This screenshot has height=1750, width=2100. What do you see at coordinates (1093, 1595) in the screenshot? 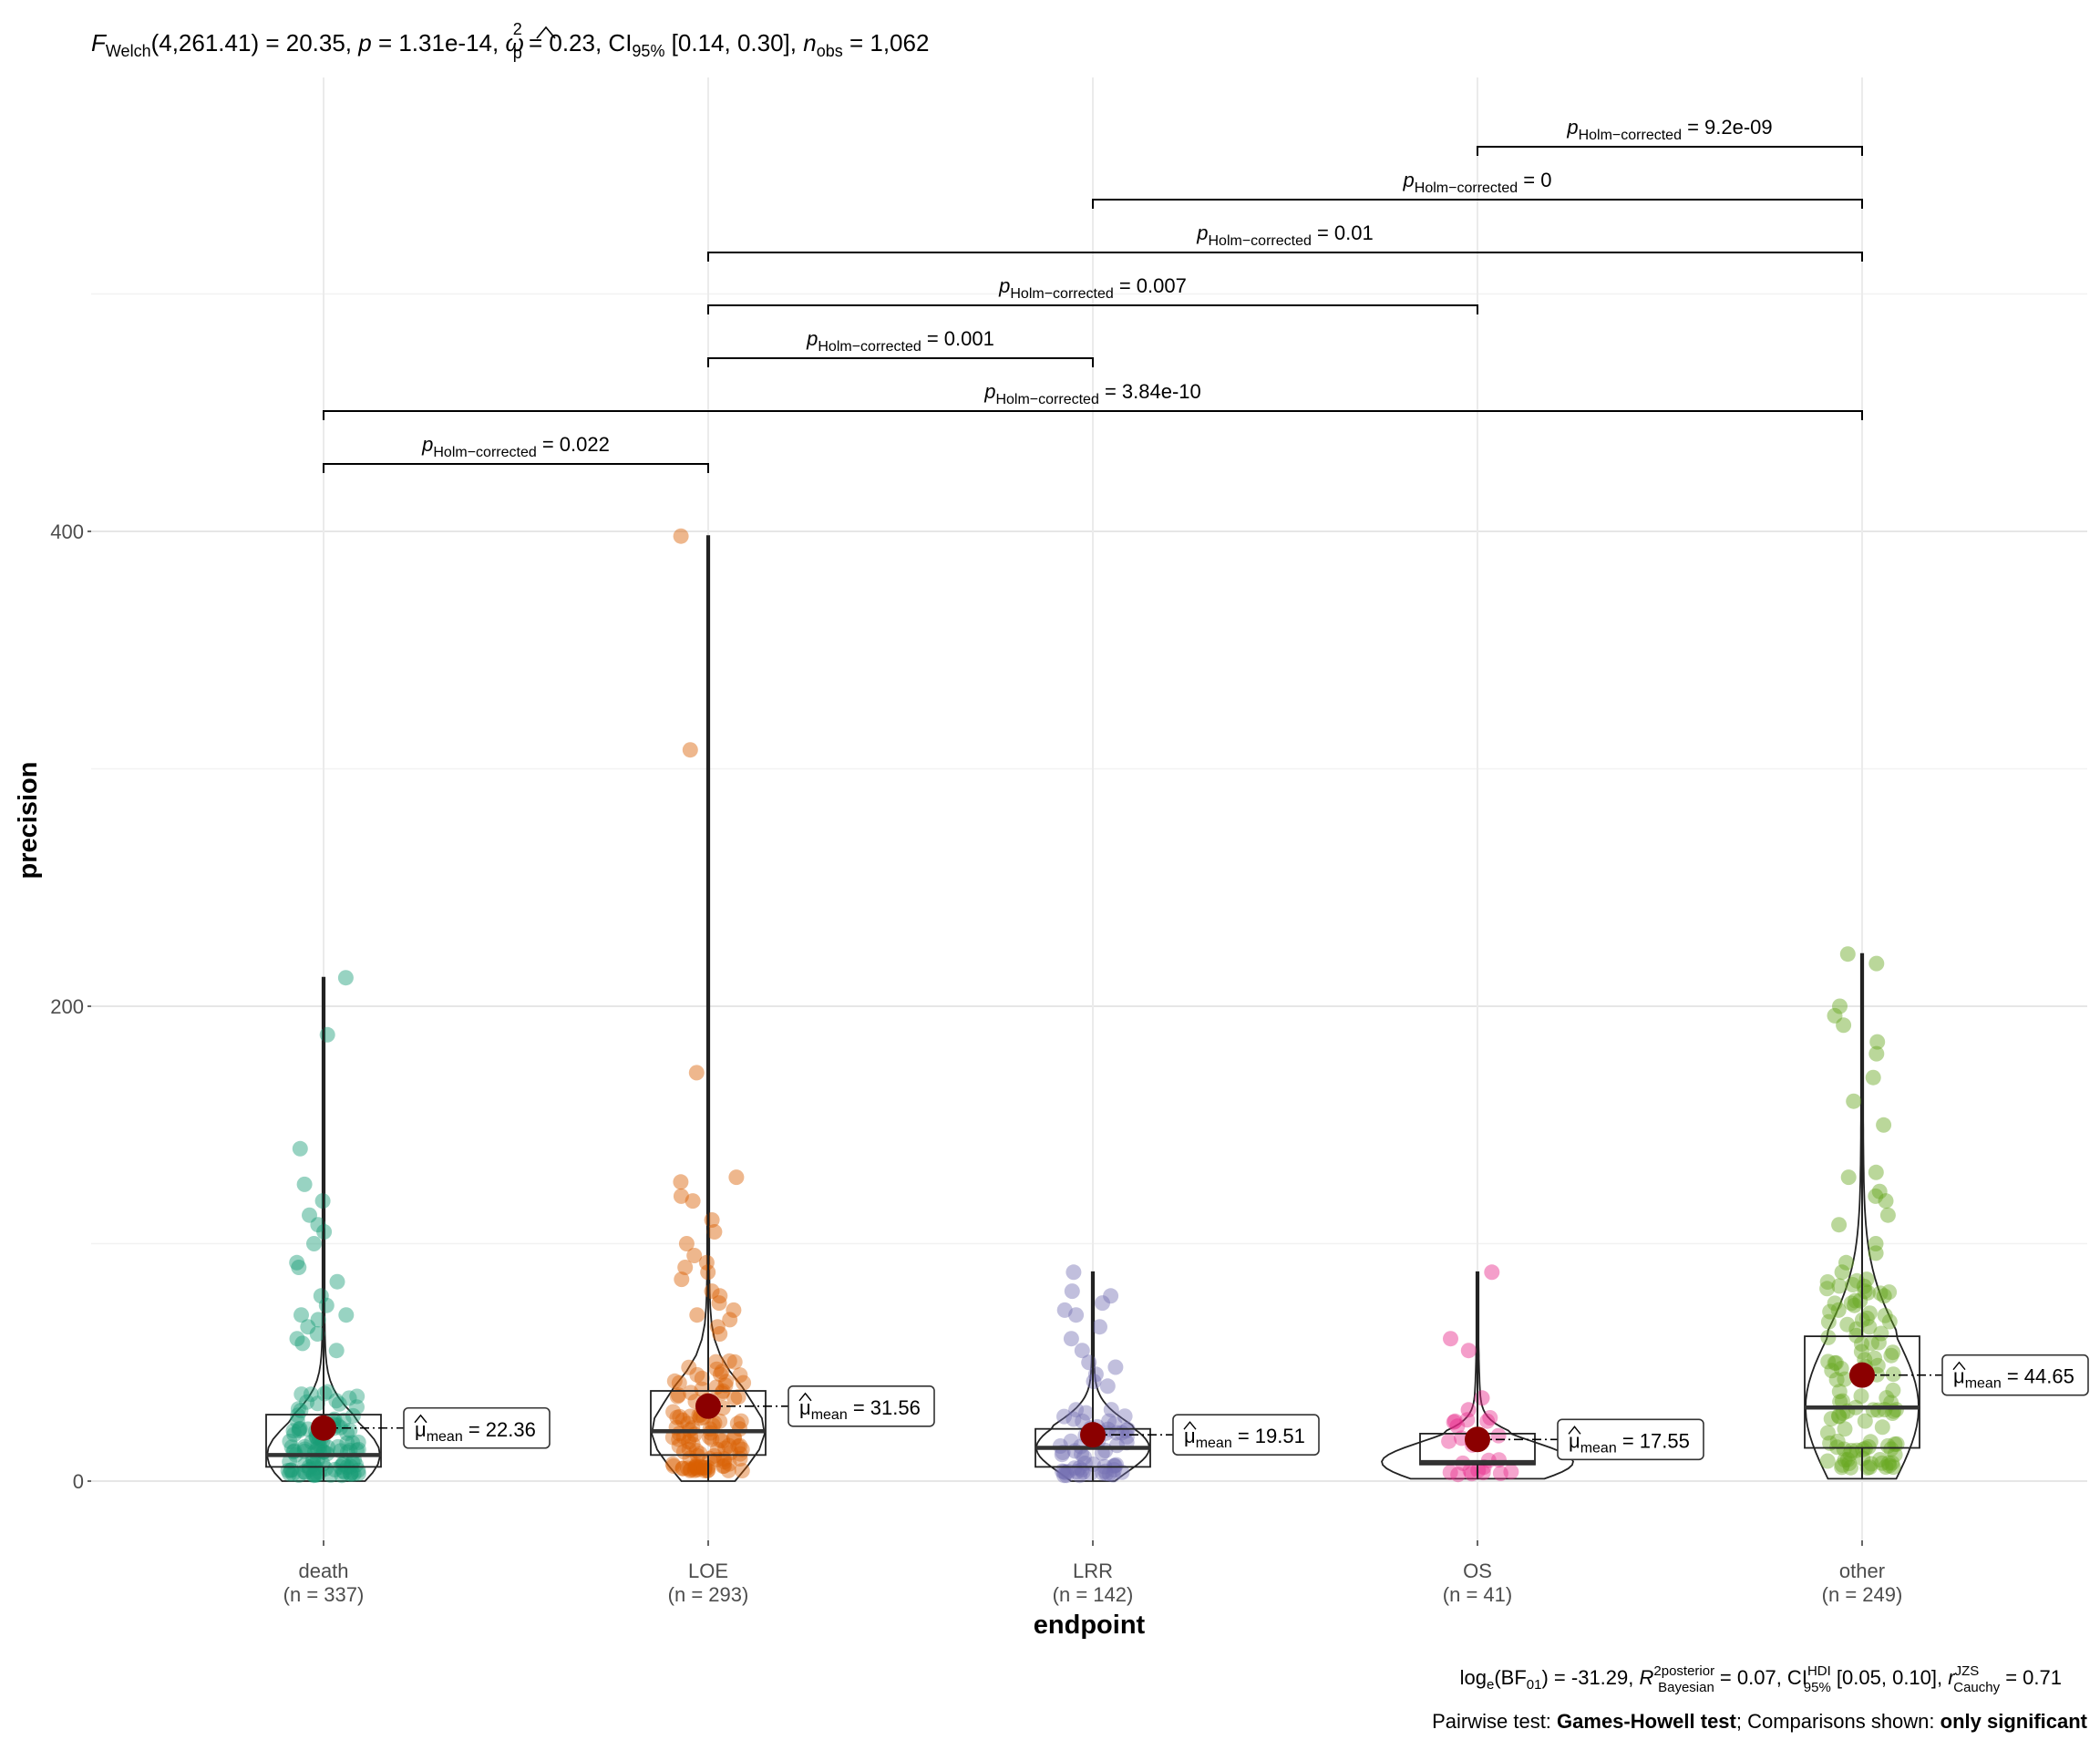
I see `x-tick-n-label: (n = 142)` at bounding box center [1093, 1595].